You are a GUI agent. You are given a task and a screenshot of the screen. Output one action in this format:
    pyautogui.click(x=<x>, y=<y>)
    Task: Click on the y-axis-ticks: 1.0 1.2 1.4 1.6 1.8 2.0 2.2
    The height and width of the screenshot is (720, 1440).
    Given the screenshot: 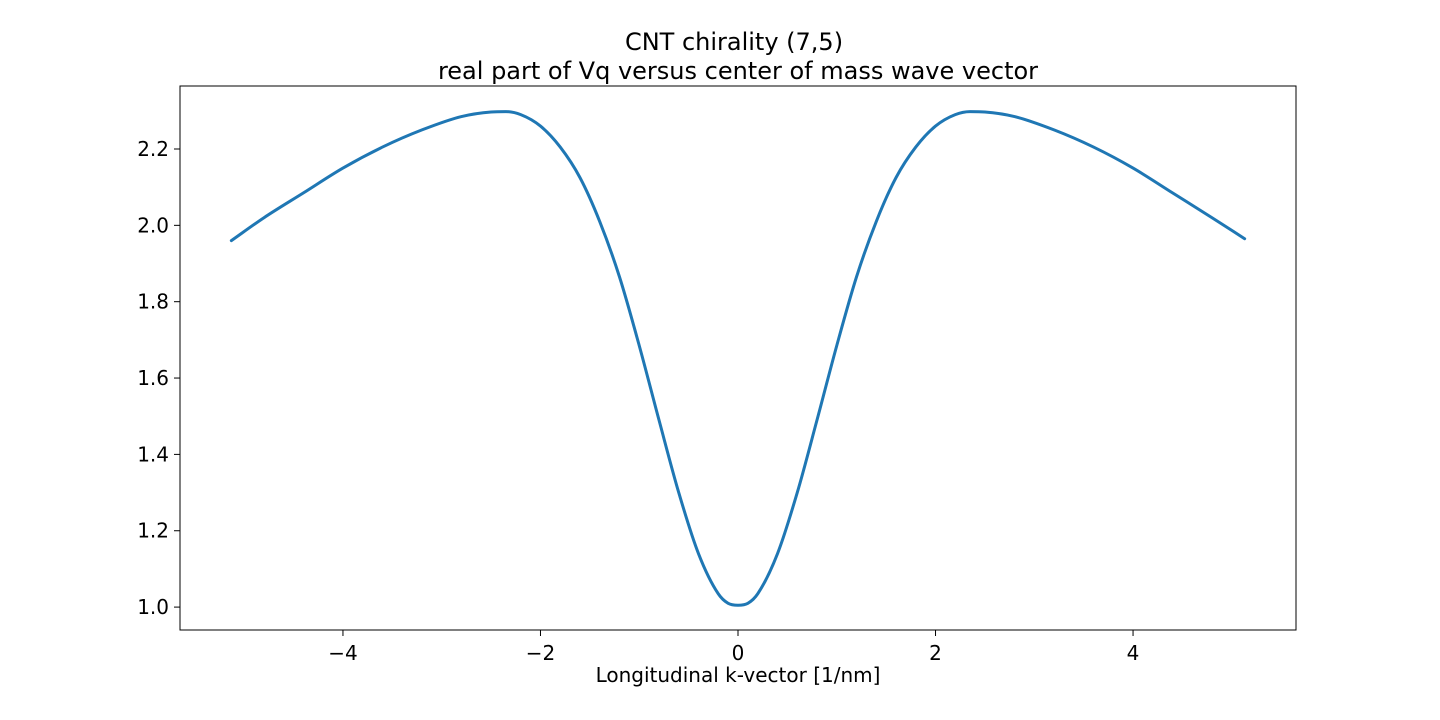 What is the action you would take?
    pyautogui.click(x=158, y=378)
    